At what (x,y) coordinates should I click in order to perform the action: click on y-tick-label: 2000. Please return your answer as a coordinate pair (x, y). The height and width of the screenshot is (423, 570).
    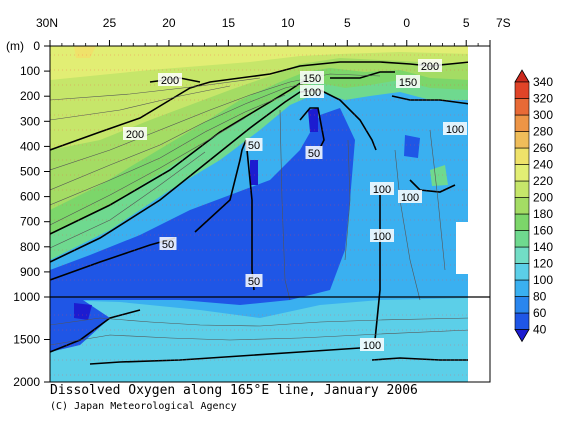
    Looking at the image, I should click on (26, 382).